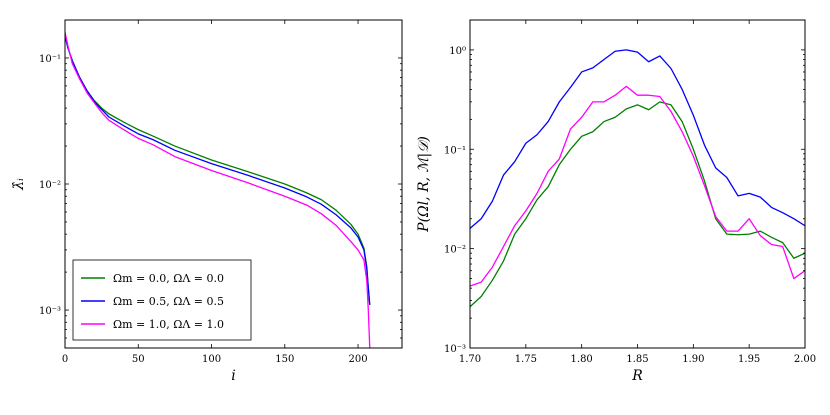 This screenshot has height=415, width=830. Describe the element at coordinates (470, 359) in the screenshot. I see `x-tick-label: 1.70` at that location.